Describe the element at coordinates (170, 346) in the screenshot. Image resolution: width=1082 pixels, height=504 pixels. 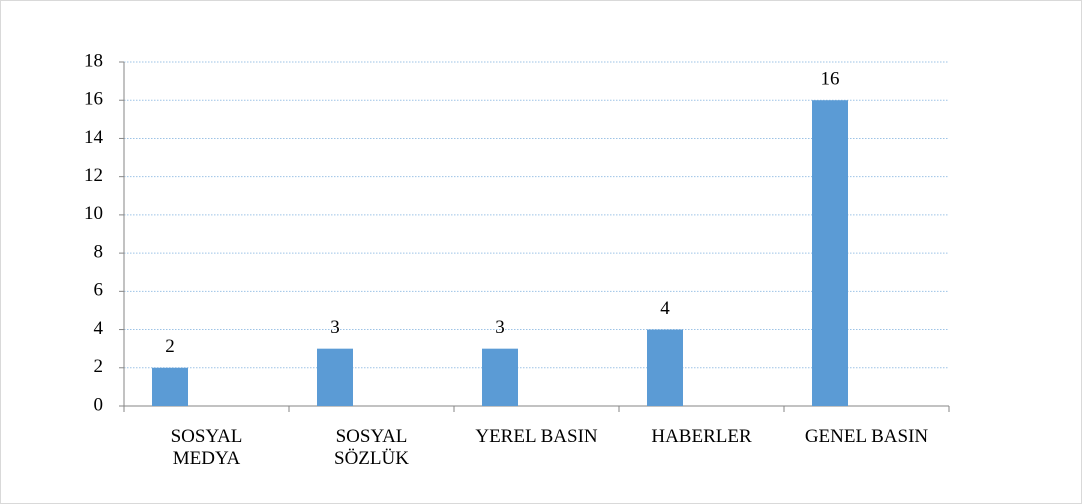
I see `value-label: 2` at that location.